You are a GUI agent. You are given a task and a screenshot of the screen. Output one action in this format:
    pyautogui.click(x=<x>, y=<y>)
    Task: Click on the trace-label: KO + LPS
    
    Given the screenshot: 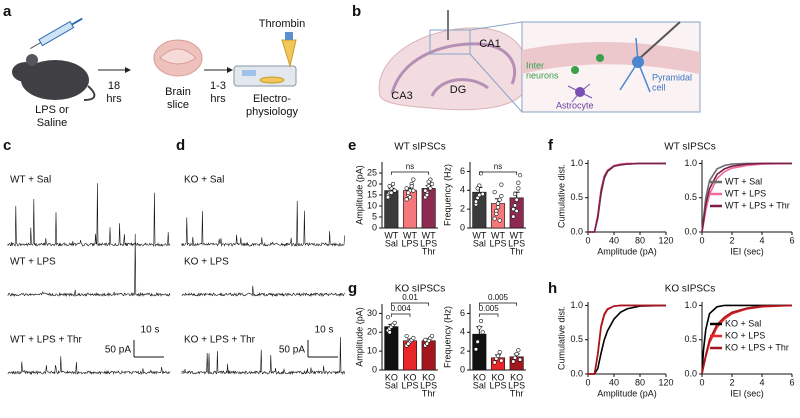 What is the action you would take?
    pyautogui.click(x=206, y=262)
    